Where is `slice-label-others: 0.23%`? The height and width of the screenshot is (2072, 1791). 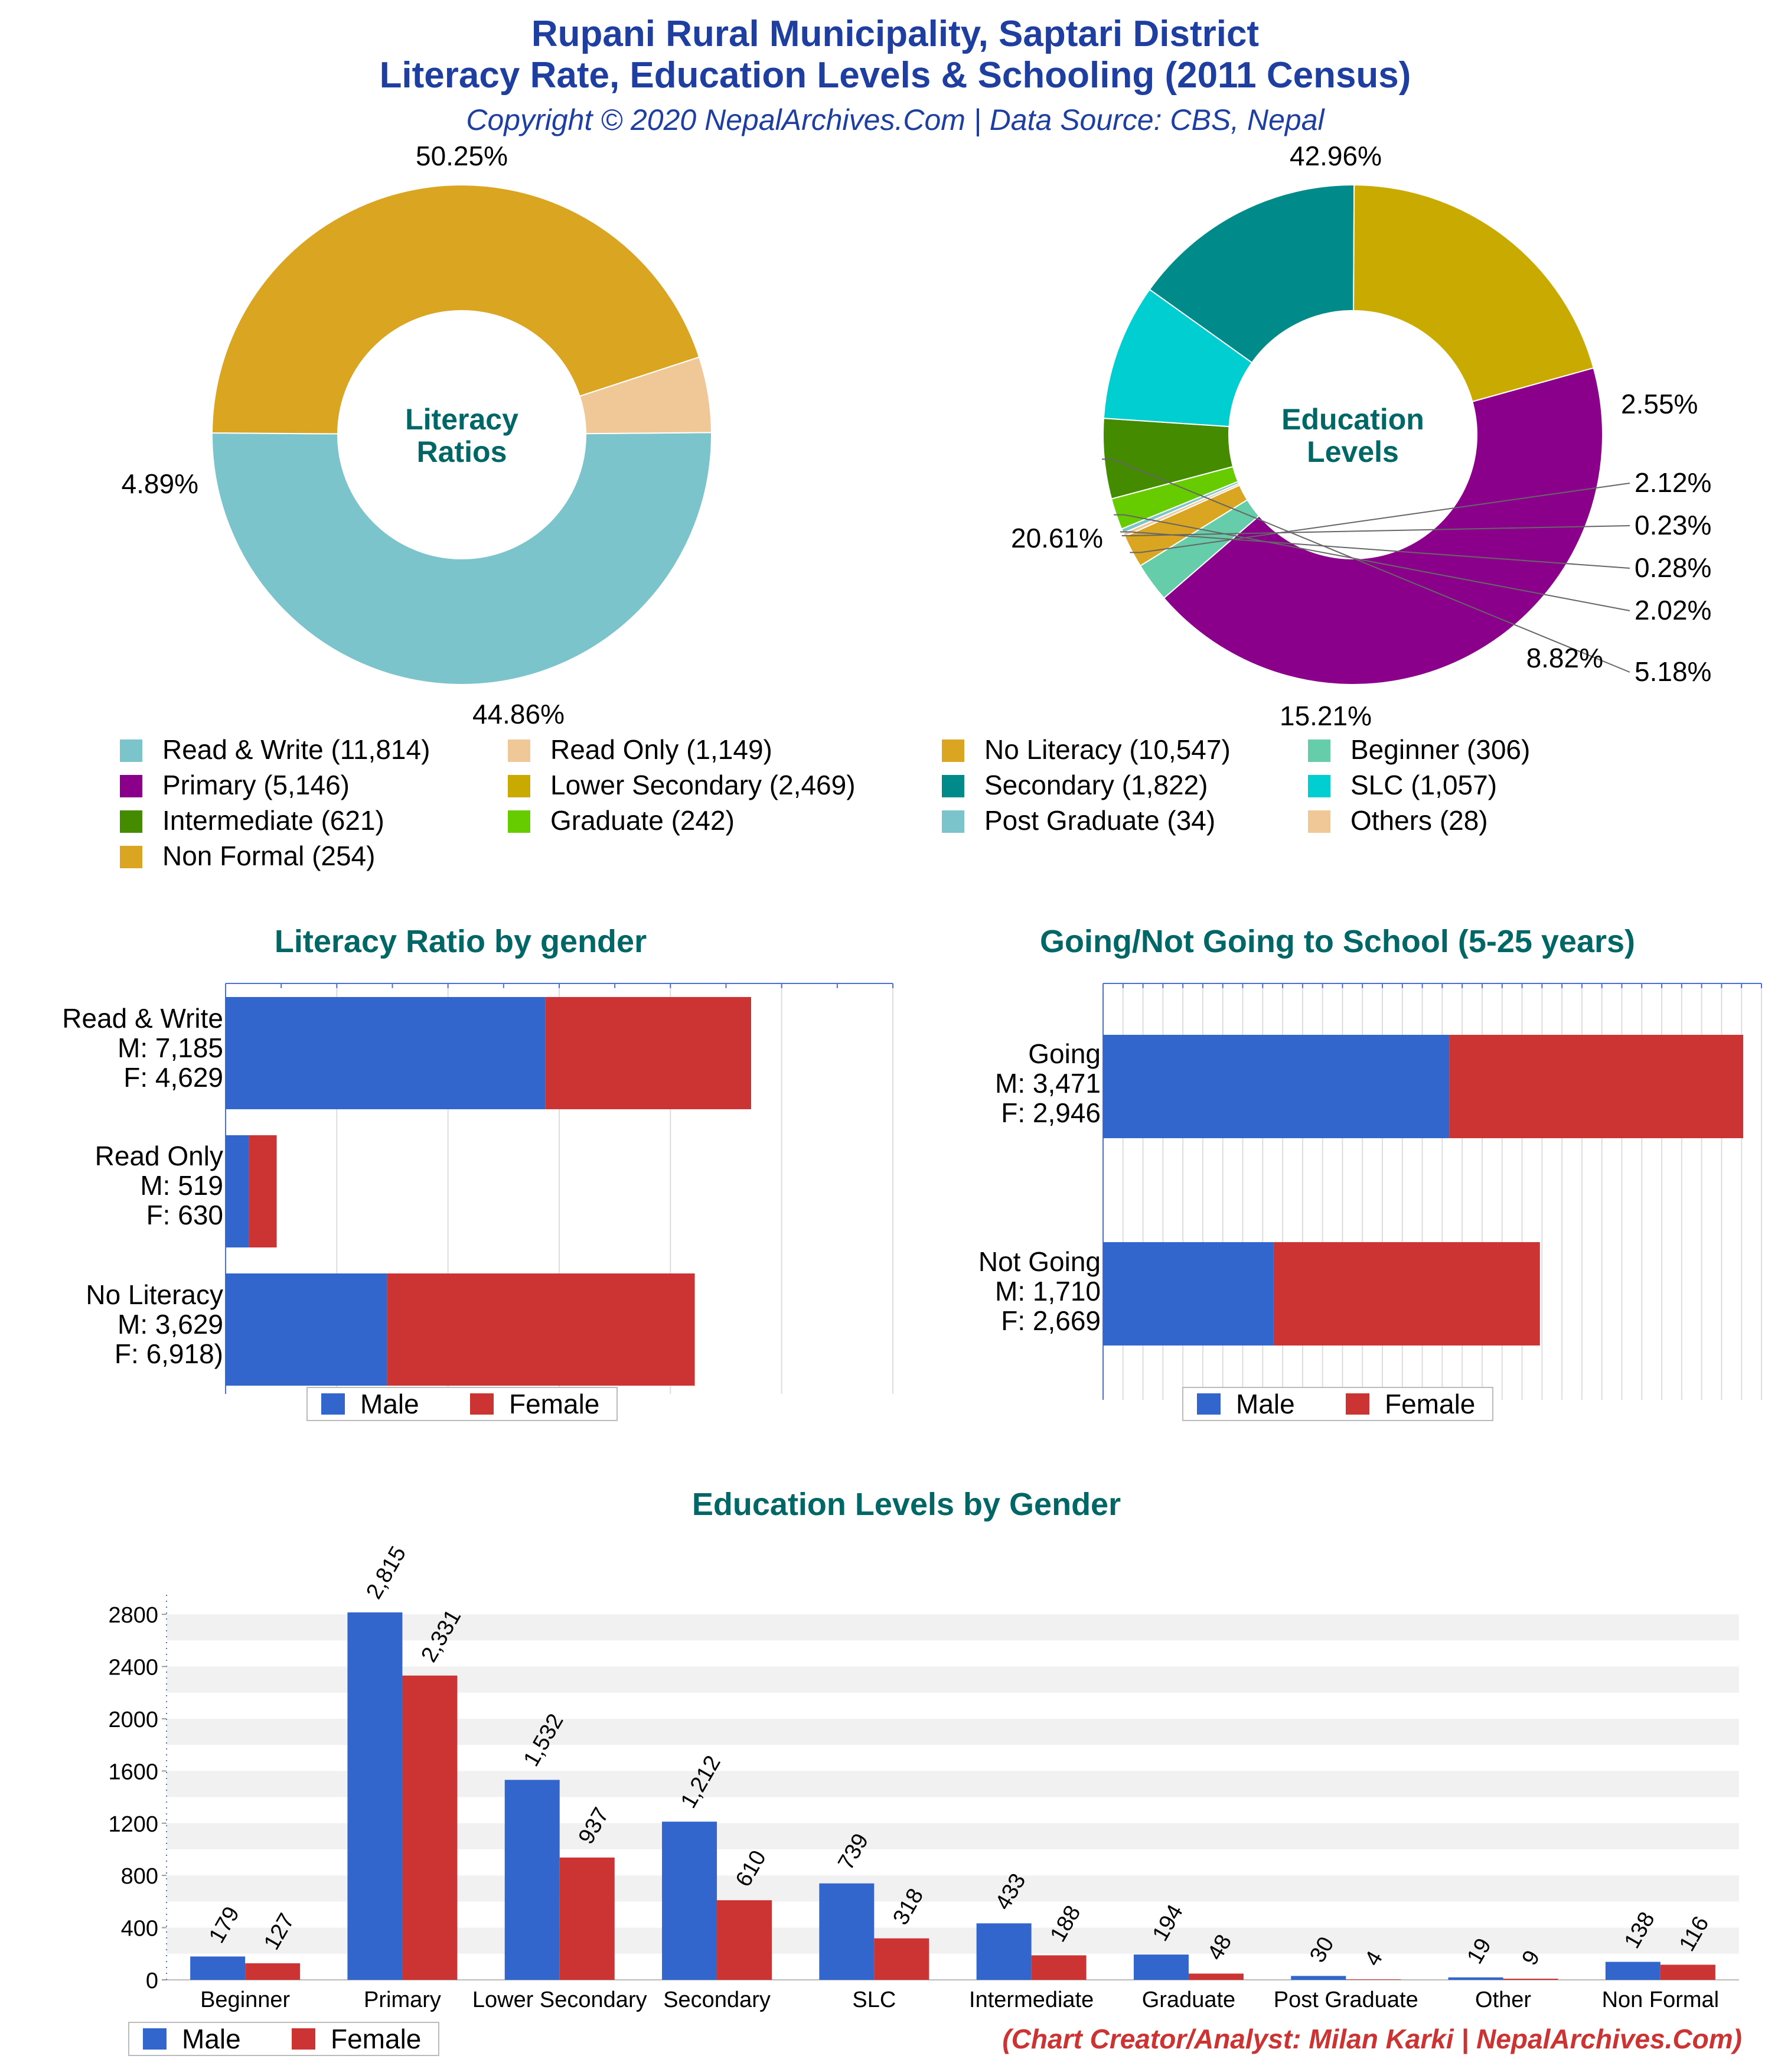
slice-label-others: 0.23% is located at coordinates (1673, 525).